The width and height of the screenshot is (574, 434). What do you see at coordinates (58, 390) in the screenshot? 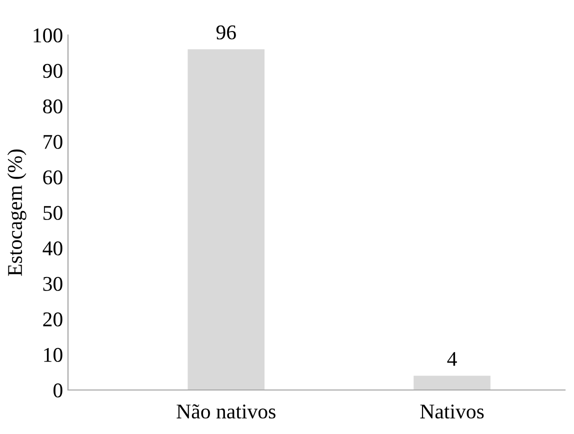
I see `y-tick-label: 0` at bounding box center [58, 390].